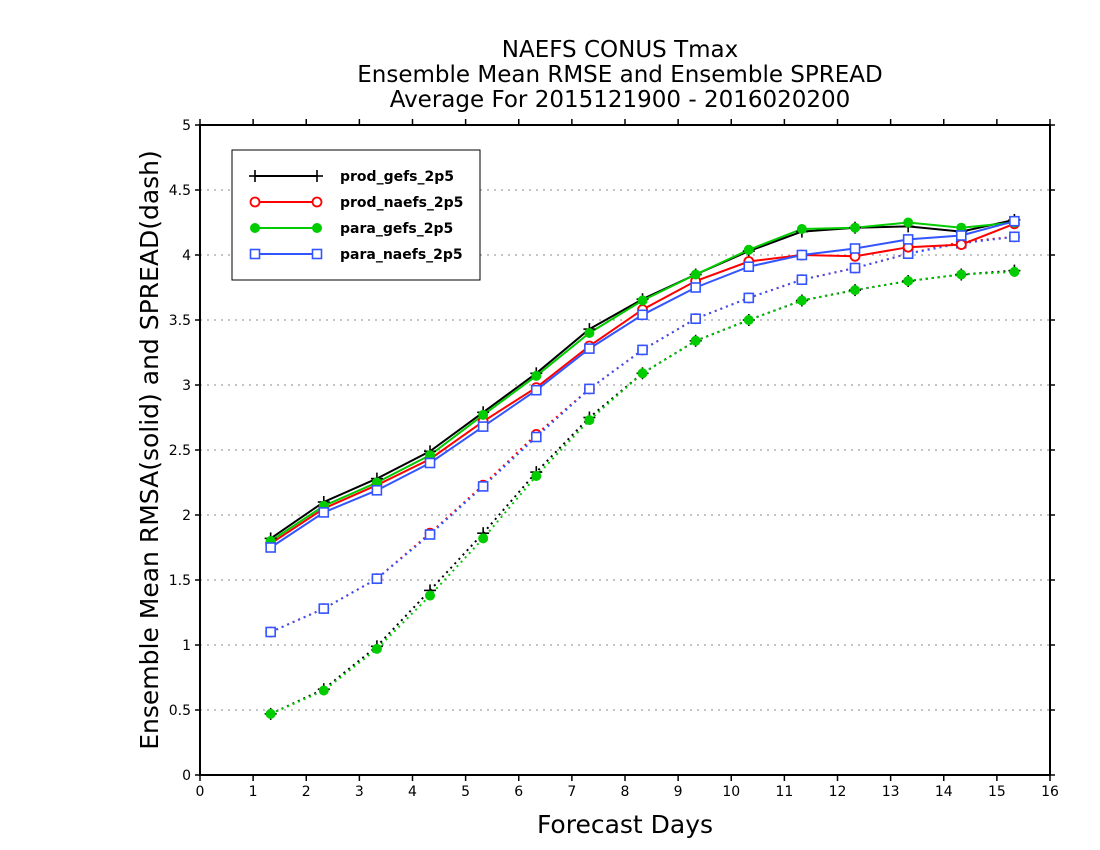 Image resolution: width=1100 pixels, height=850 pixels. I want to click on legend-box, so click(356, 215).